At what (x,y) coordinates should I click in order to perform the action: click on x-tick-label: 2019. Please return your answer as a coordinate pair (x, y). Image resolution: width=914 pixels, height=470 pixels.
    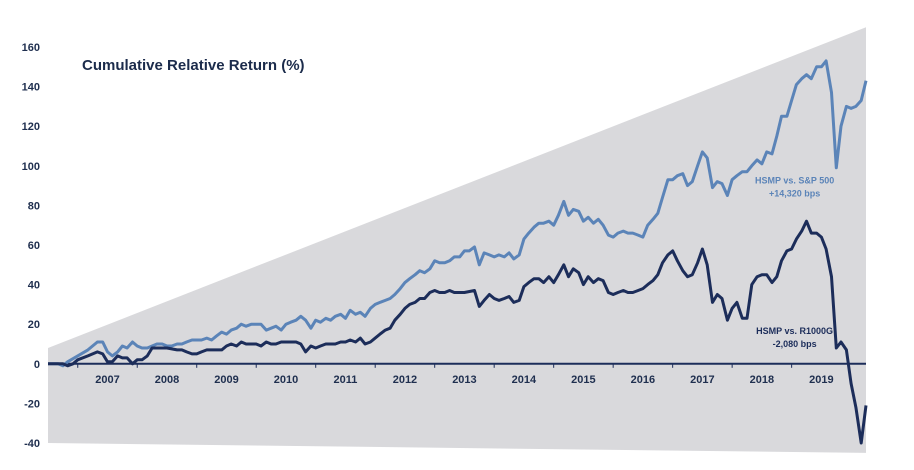
    Looking at the image, I should click on (821, 380).